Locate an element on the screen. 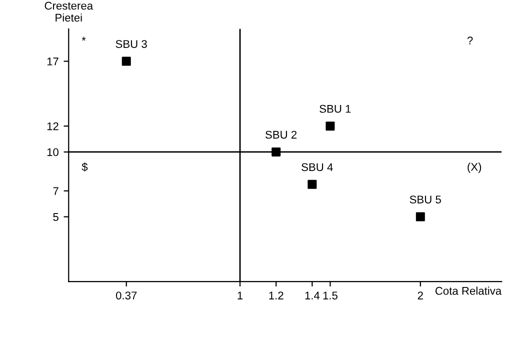 This screenshot has height=361, width=528. annotation: $ is located at coordinates (85, 167).